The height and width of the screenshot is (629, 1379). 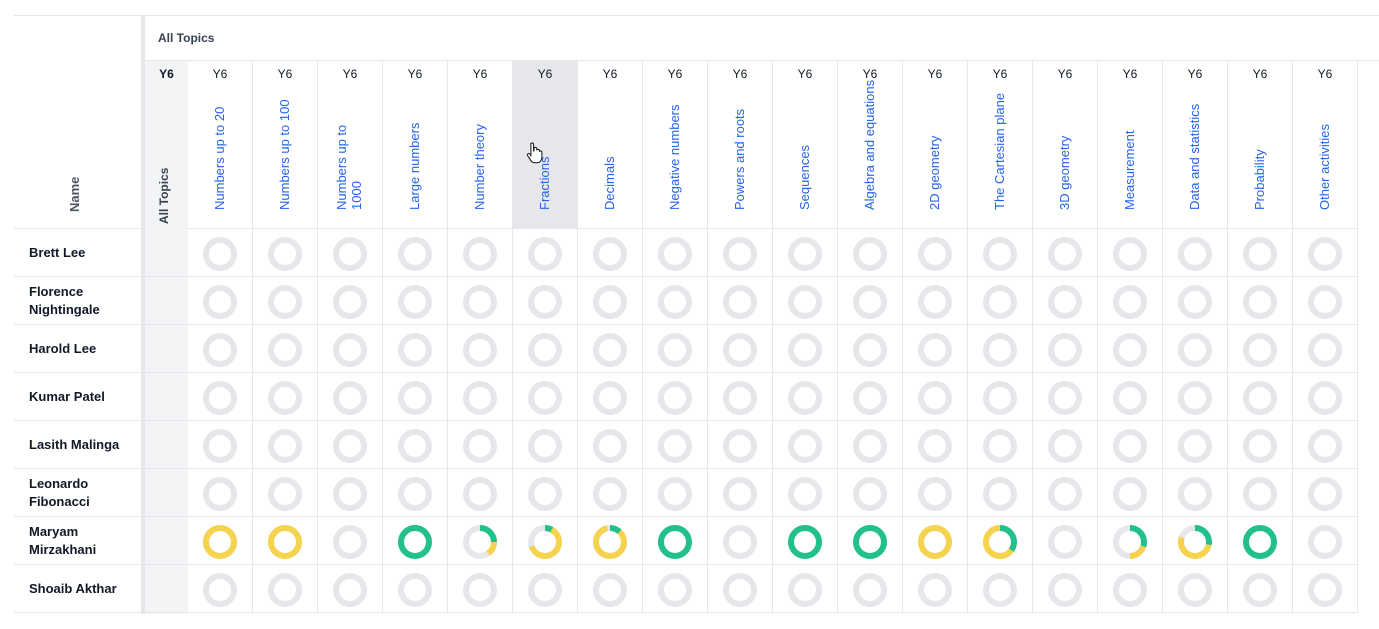 What do you see at coordinates (934, 172) in the screenshot?
I see `topic-link: 2D geometry` at bounding box center [934, 172].